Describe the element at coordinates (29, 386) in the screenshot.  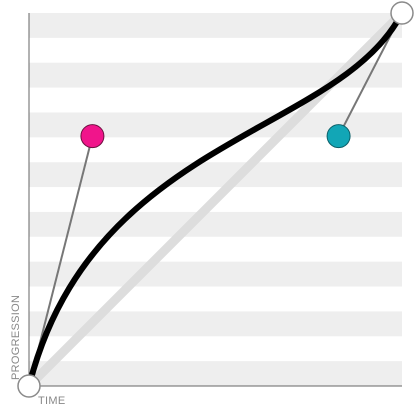
I see `start-anchor-icon` at that location.